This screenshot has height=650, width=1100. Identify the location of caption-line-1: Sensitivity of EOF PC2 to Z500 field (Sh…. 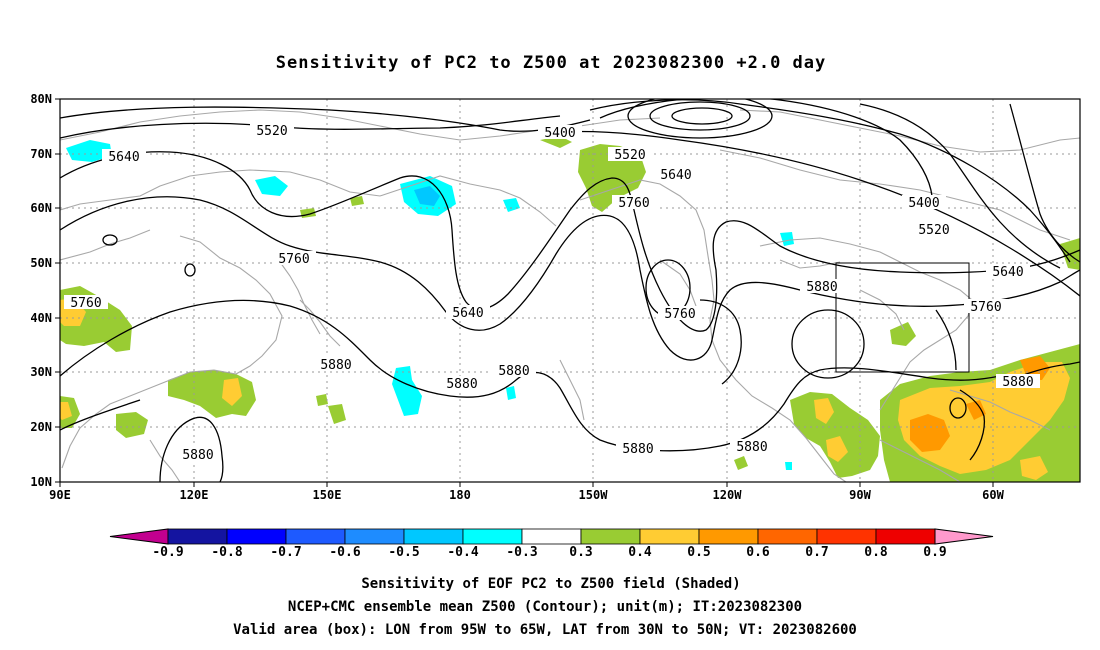
(550, 584).